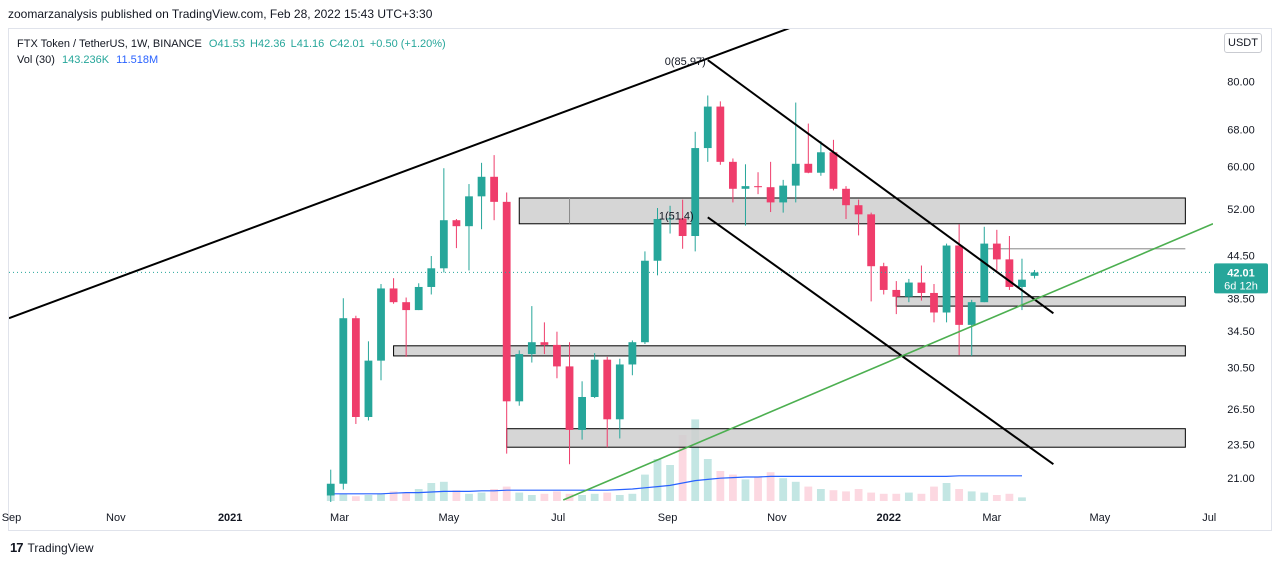 This screenshot has width=1280, height=566. Describe the element at coordinates (1241, 446) in the screenshot. I see `y-tick-label: 23.50` at that location.